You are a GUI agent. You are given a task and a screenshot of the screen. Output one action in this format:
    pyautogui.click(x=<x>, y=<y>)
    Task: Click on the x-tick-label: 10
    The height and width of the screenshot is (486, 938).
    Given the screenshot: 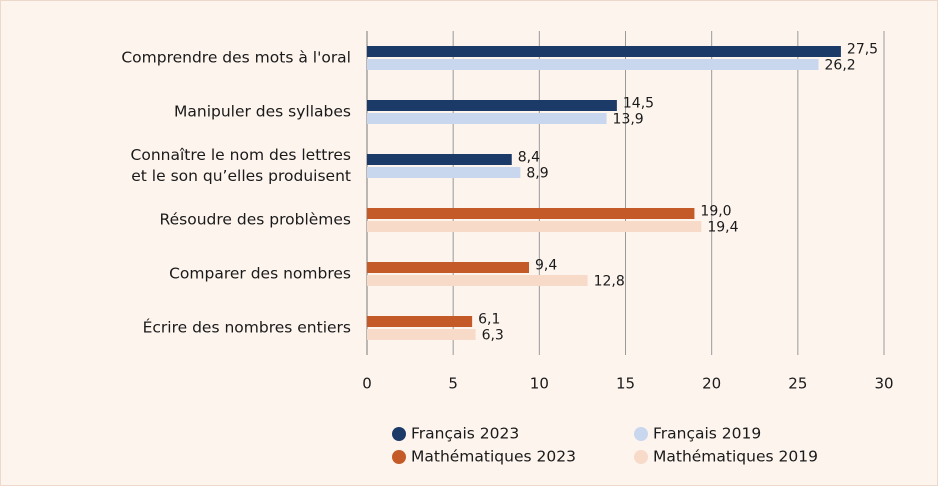 What is the action you would take?
    pyautogui.click(x=539, y=384)
    